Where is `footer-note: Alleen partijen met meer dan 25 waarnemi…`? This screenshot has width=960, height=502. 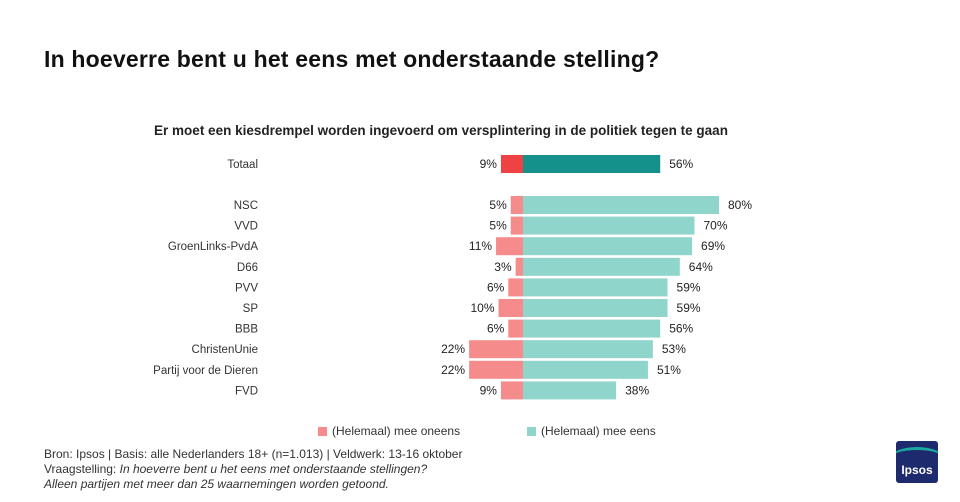 footer-note: Alleen partijen met meer dan 25 waarnemi… is located at coordinates (216, 484).